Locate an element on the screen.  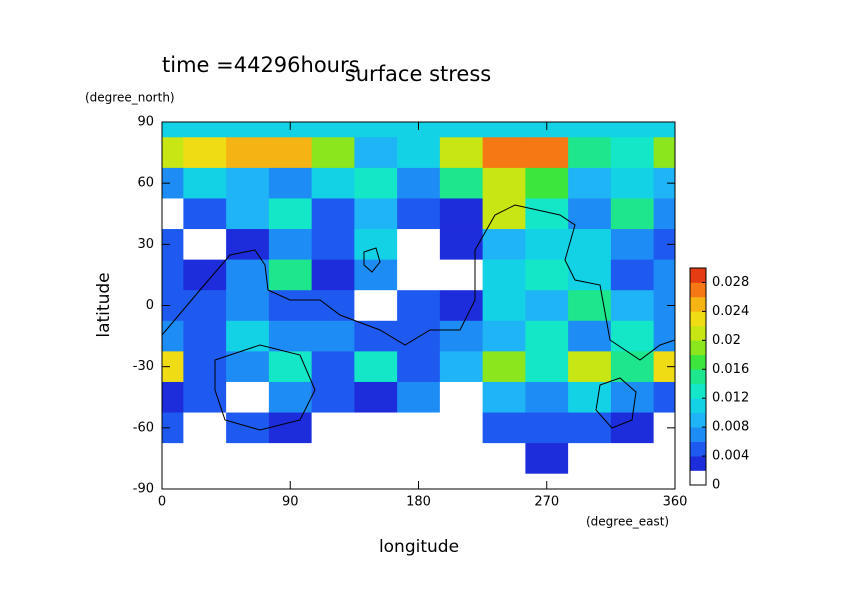
coastline is located at coordinates (265, 387).